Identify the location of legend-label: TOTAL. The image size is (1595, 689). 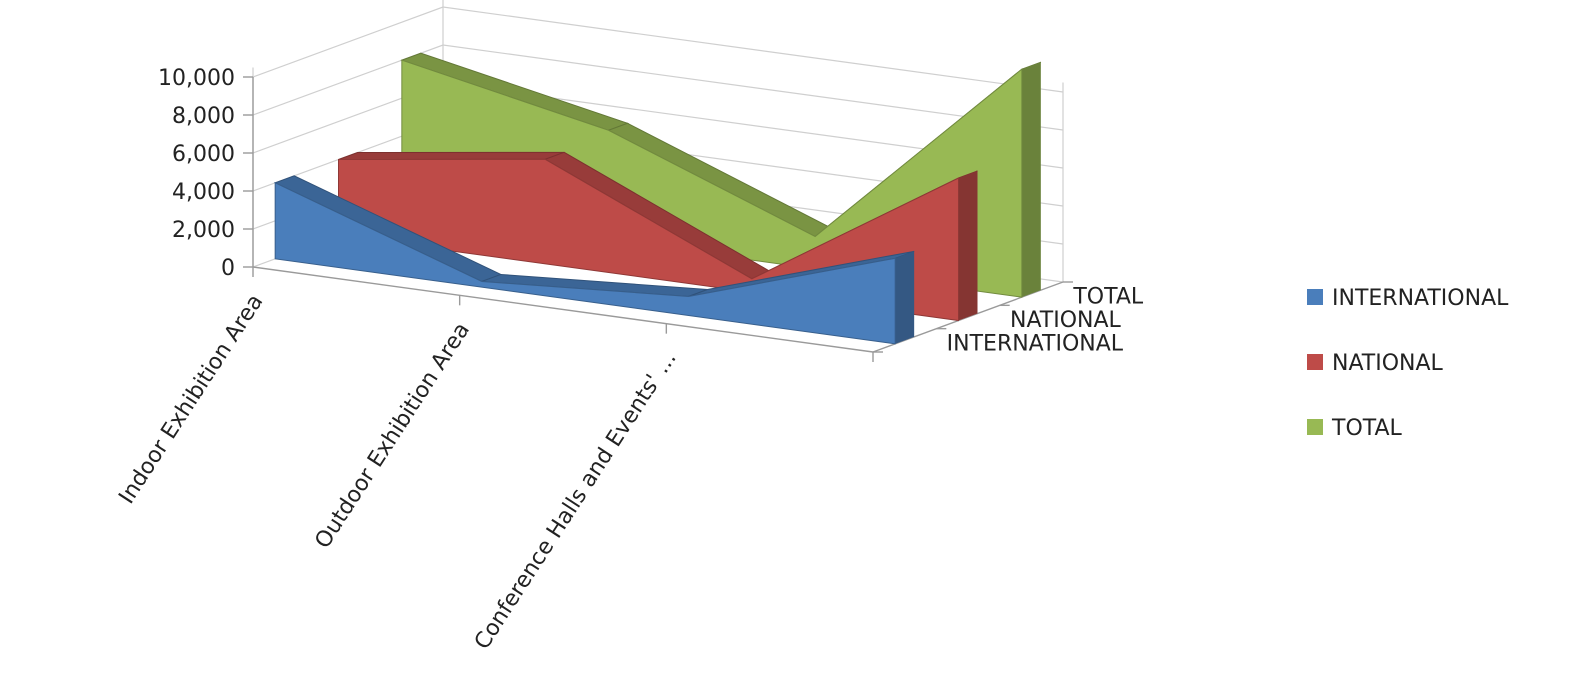
(1367, 428).